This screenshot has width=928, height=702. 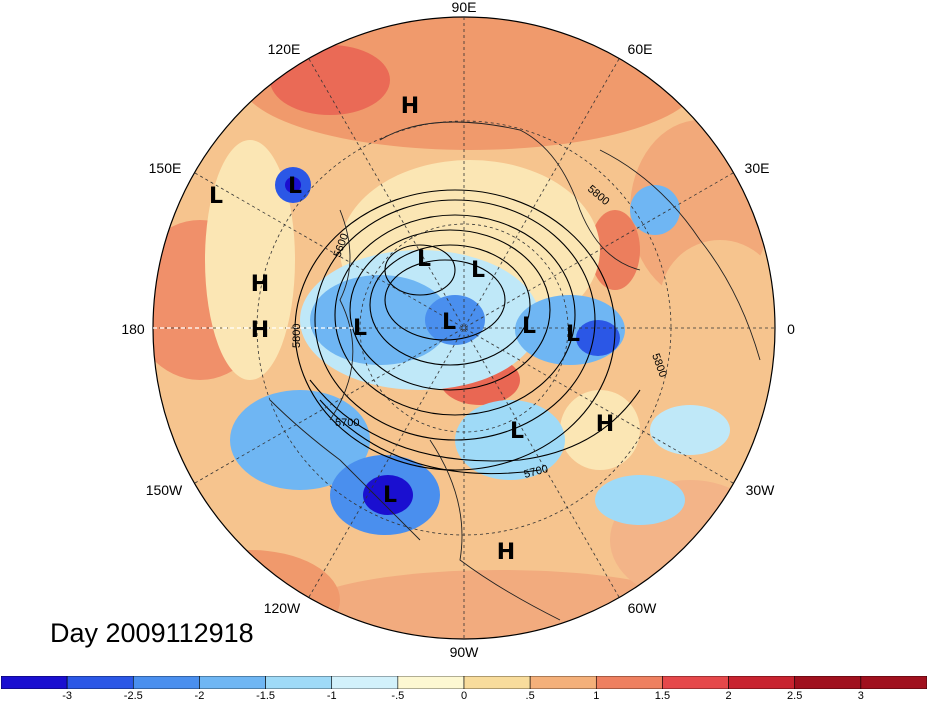 What do you see at coordinates (640, 49) in the screenshot?
I see `lon-label-60e: 60E` at bounding box center [640, 49].